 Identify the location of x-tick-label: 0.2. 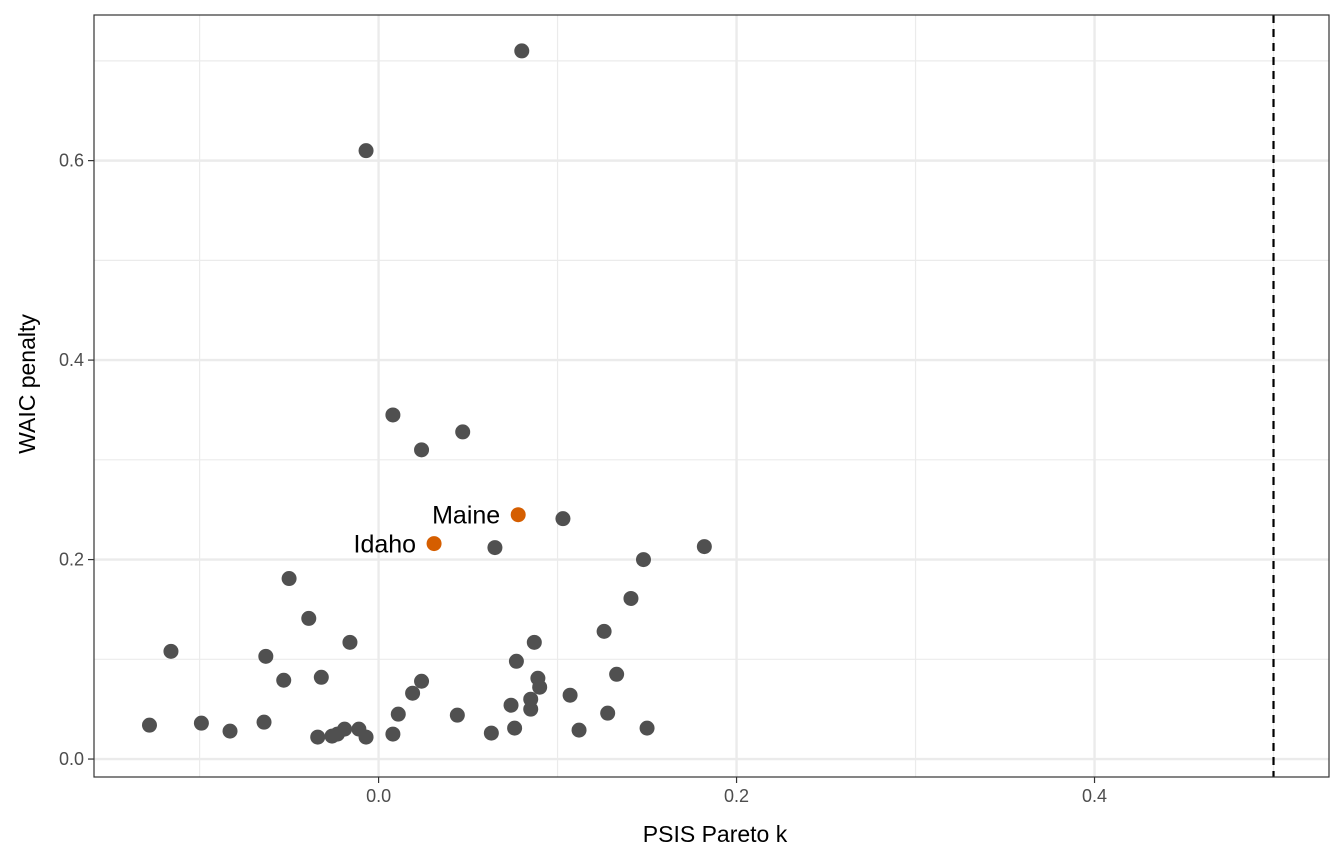
(736, 796).